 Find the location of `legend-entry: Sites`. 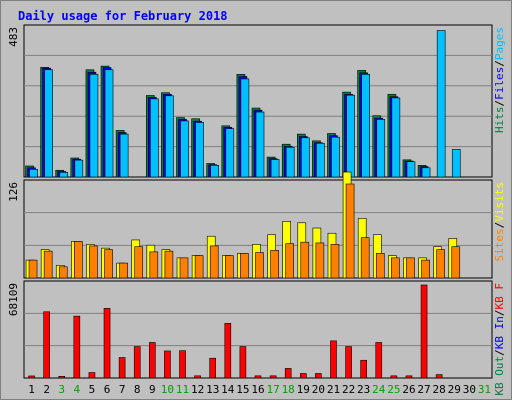

legend-entry: Sites is located at coordinates (499, 244).